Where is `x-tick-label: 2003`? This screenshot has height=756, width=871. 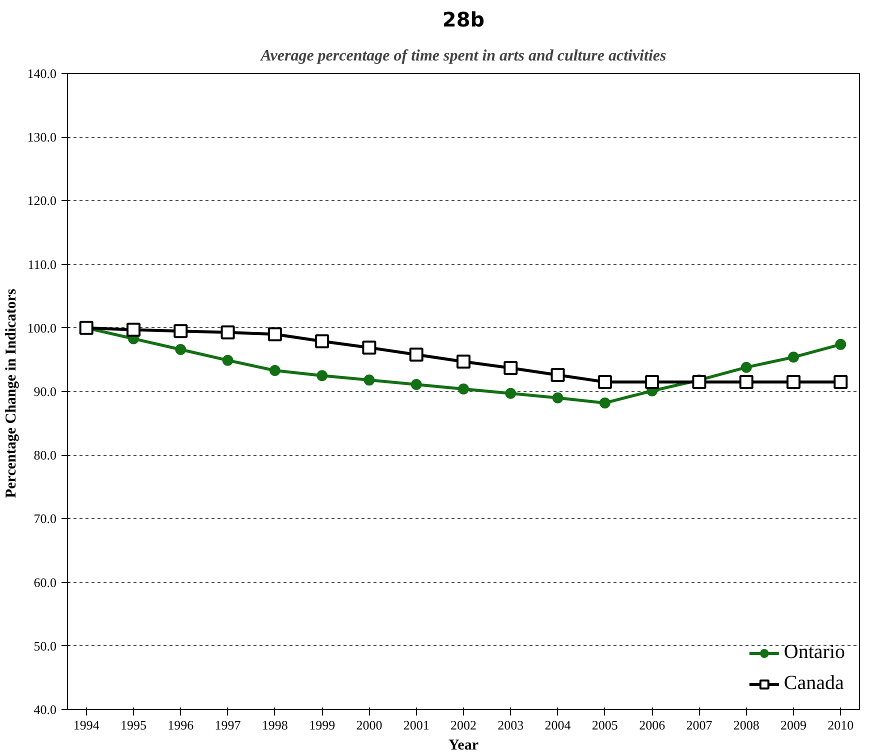 x-tick-label: 2003 is located at coordinates (511, 725).